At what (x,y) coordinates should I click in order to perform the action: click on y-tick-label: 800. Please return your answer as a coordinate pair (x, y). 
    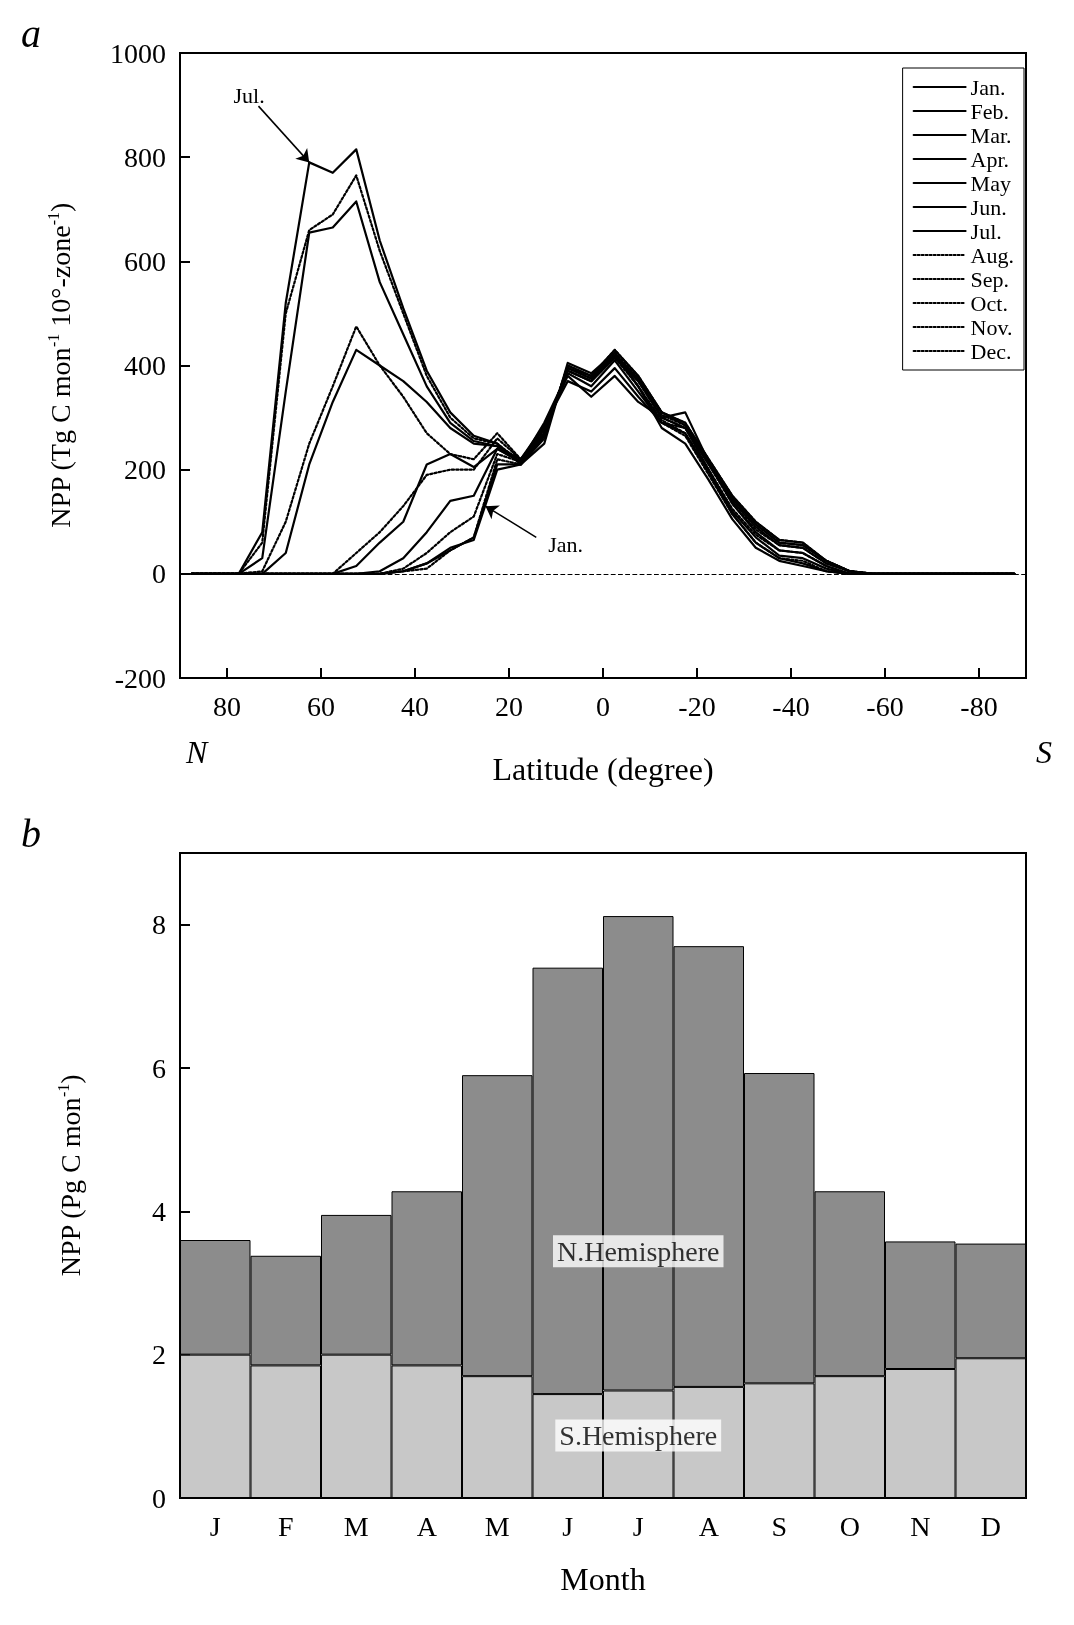
    Looking at the image, I should click on (145, 157).